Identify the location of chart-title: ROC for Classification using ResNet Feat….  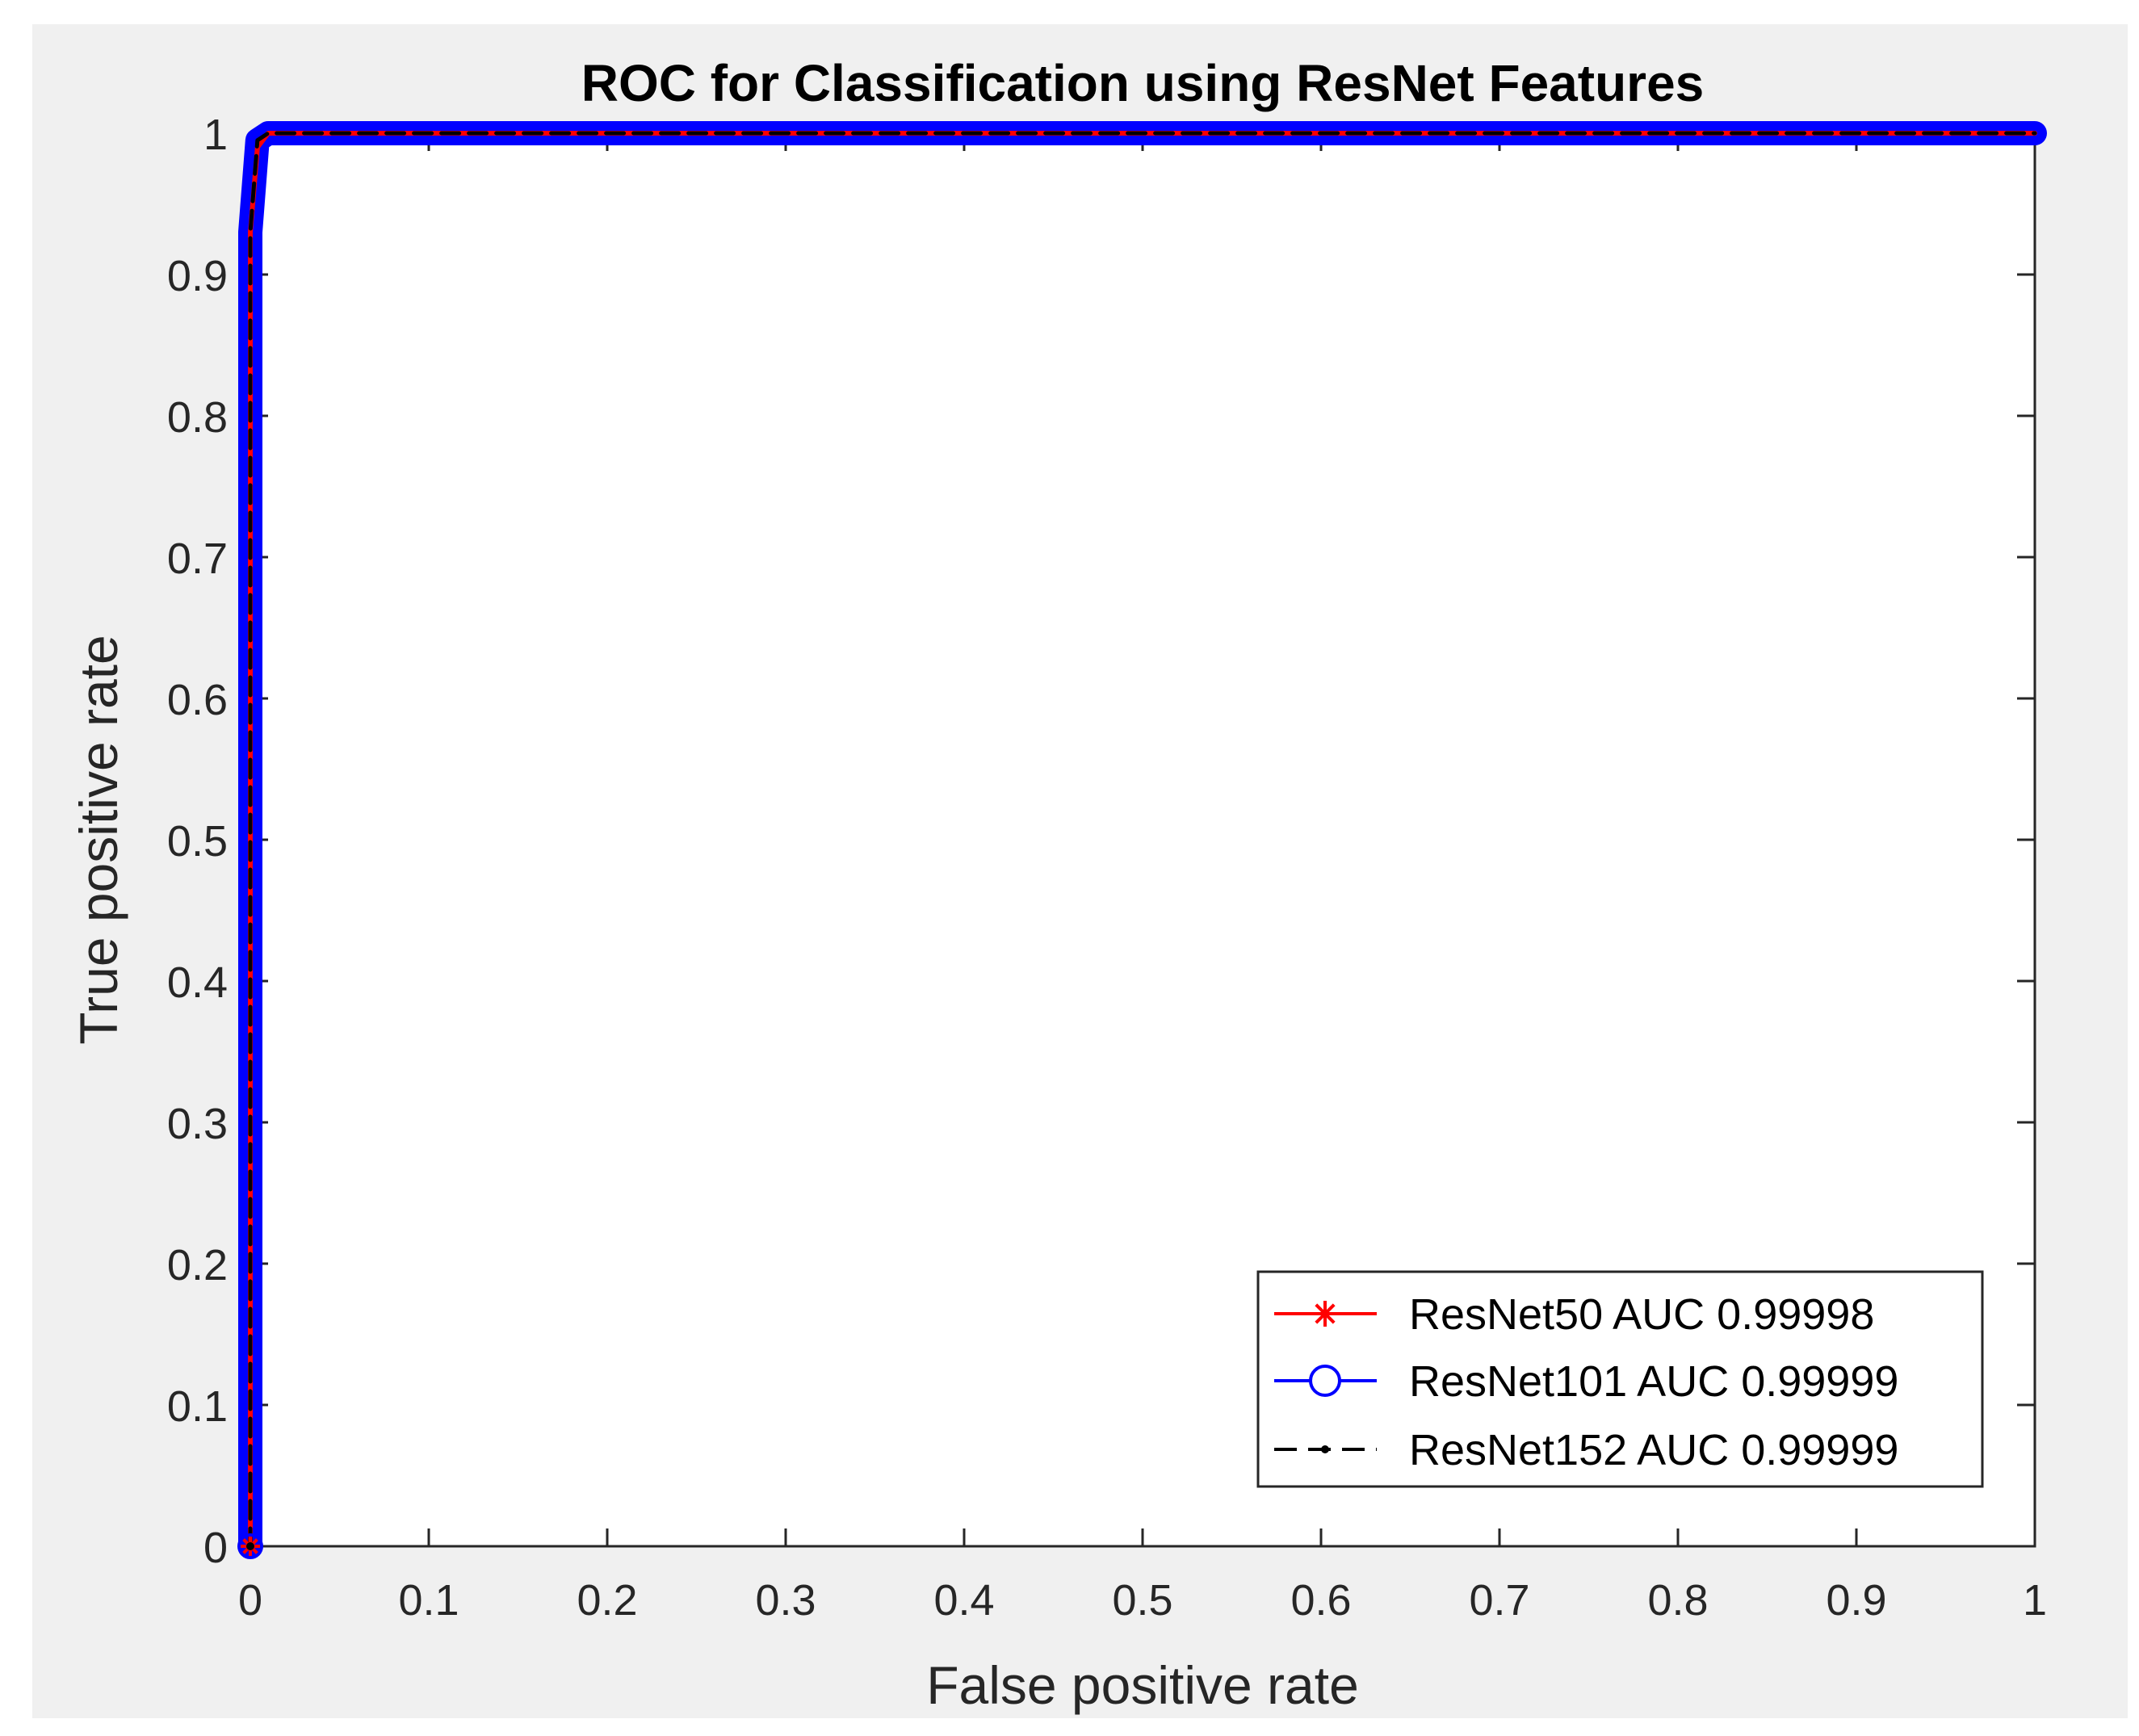
(1143, 83).